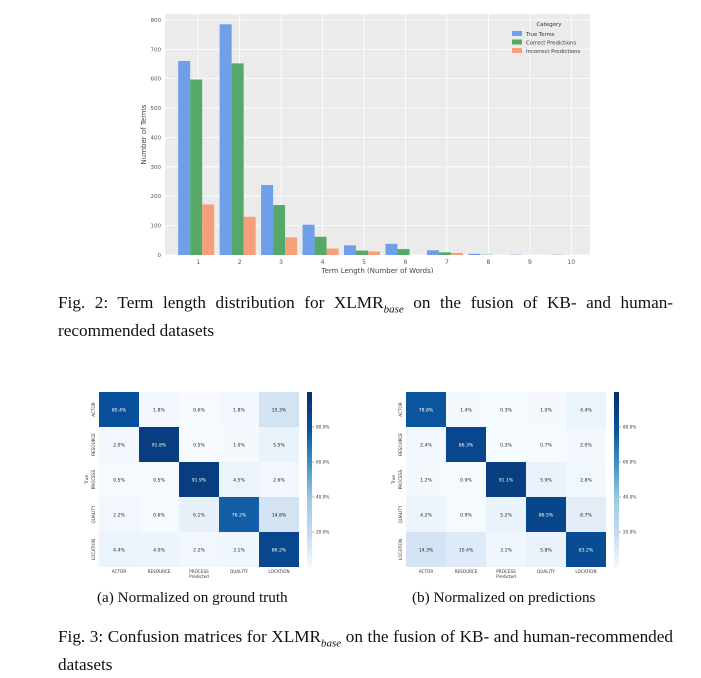 This screenshot has width=701, height=678. I want to click on bar-incorrect-predictions, so click(249, 235).